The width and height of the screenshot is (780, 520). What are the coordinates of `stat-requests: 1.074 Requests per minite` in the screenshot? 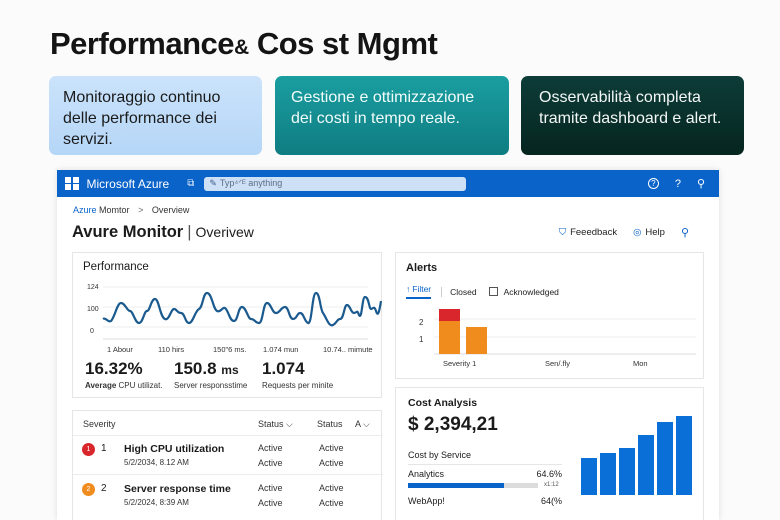 It's located at (298, 374).